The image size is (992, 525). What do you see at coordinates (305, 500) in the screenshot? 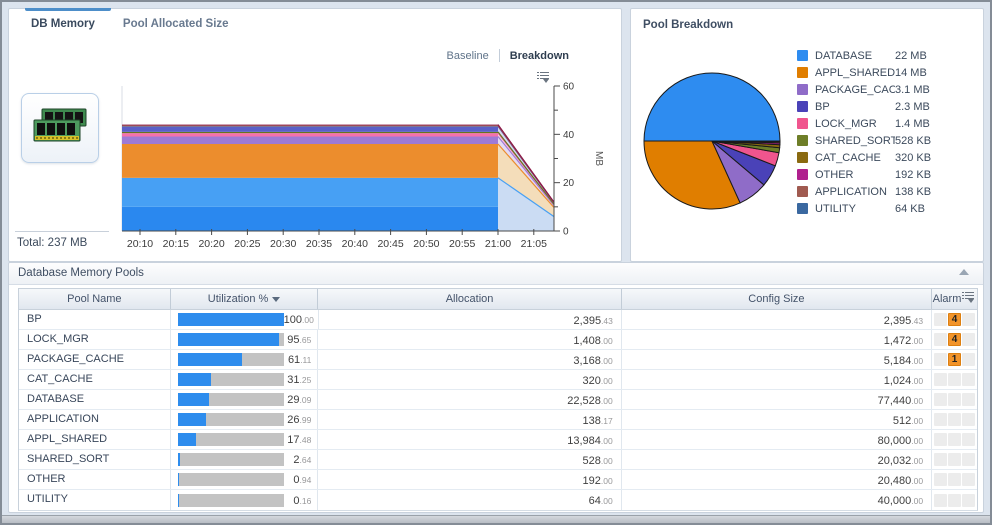
I see `value-decimal: .16` at bounding box center [305, 500].